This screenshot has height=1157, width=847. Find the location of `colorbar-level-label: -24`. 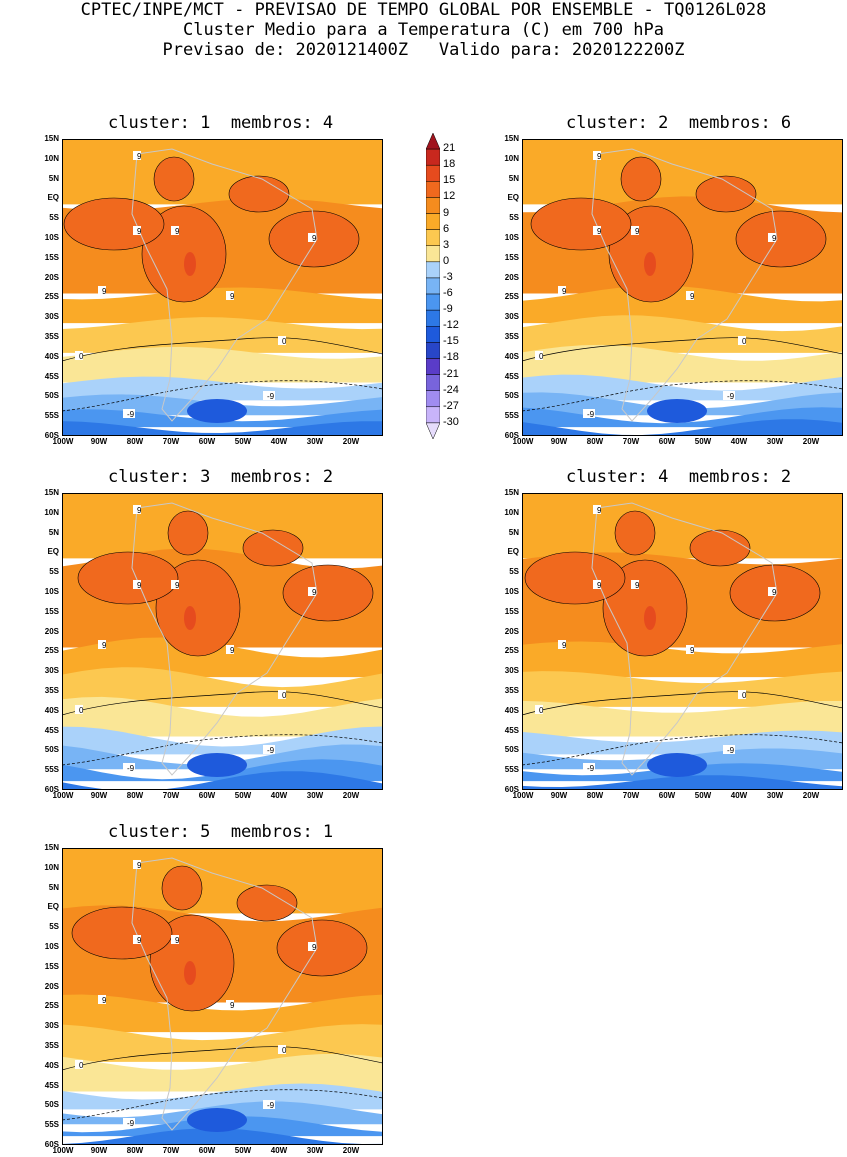

colorbar-level-label: -24 is located at coordinates (451, 389).